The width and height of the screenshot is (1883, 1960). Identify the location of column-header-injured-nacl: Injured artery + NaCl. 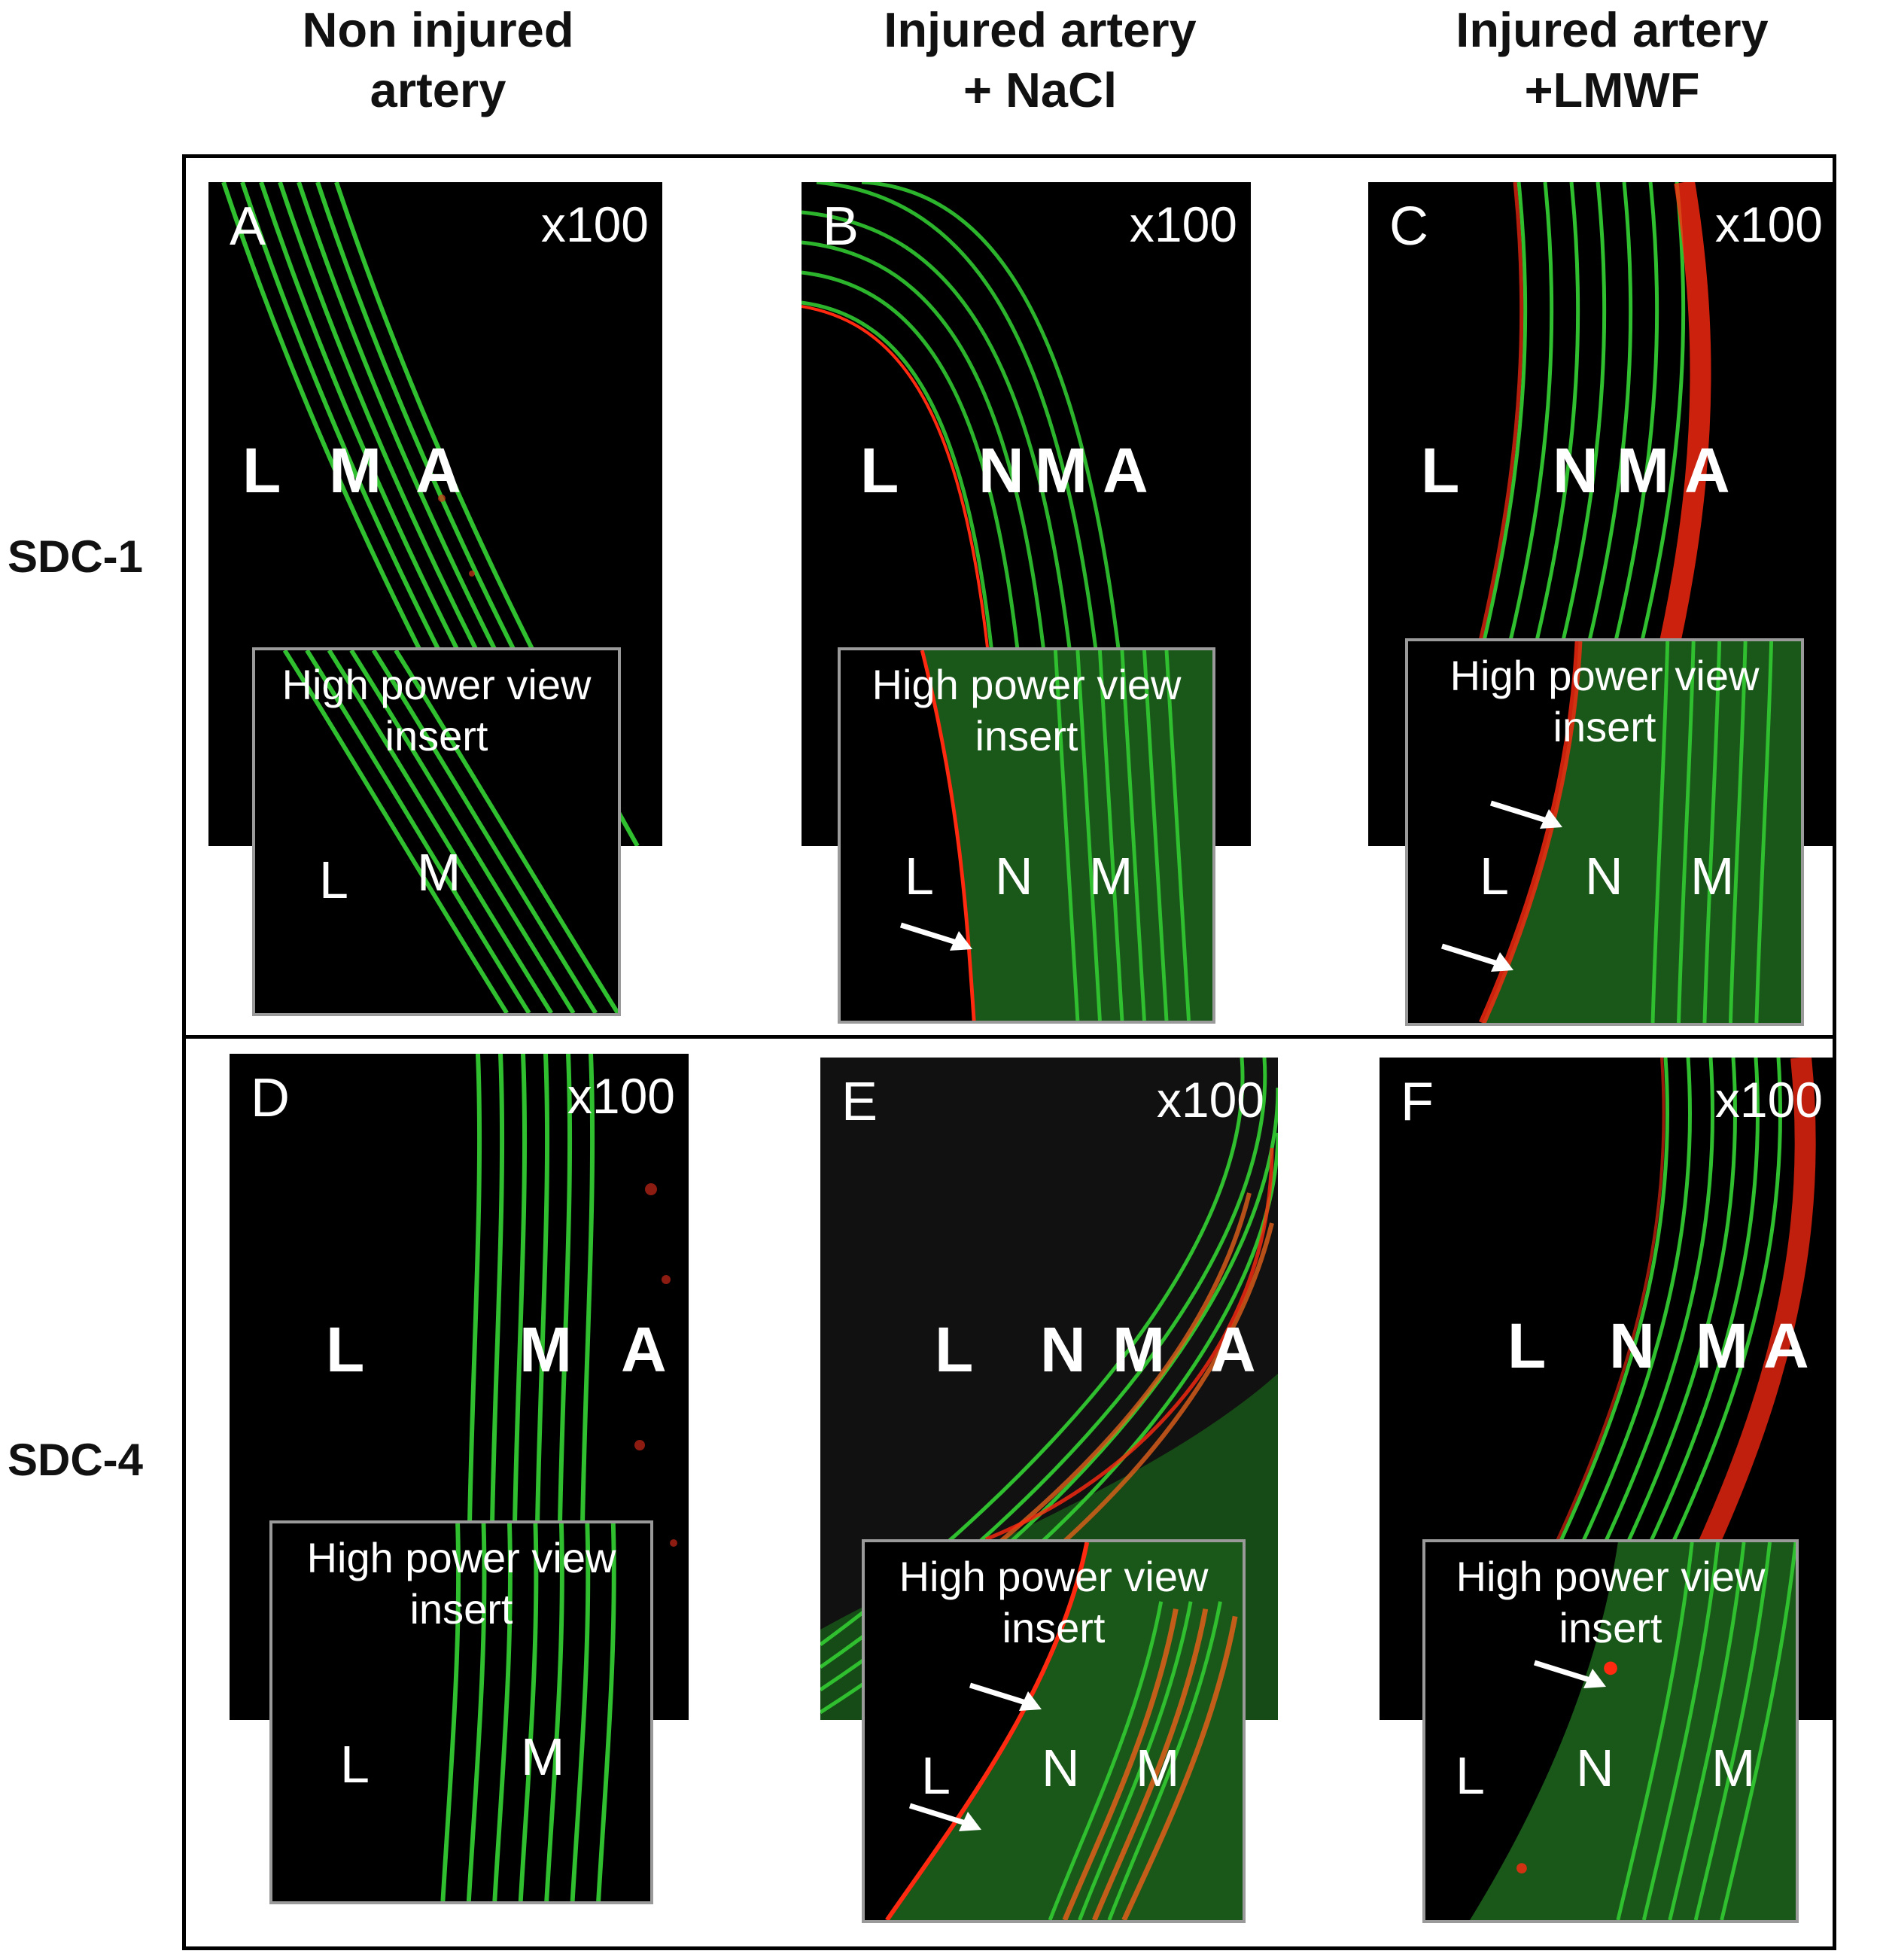
(1040, 60).